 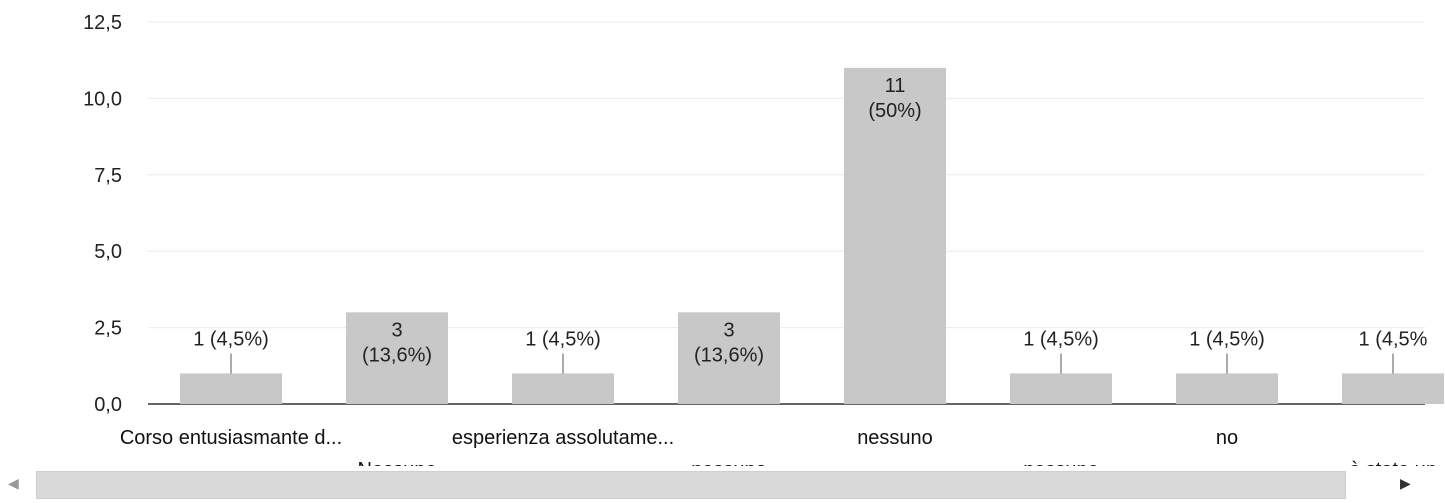 What do you see at coordinates (729, 462) in the screenshot?
I see `x-tick-label: nessuna` at bounding box center [729, 462].